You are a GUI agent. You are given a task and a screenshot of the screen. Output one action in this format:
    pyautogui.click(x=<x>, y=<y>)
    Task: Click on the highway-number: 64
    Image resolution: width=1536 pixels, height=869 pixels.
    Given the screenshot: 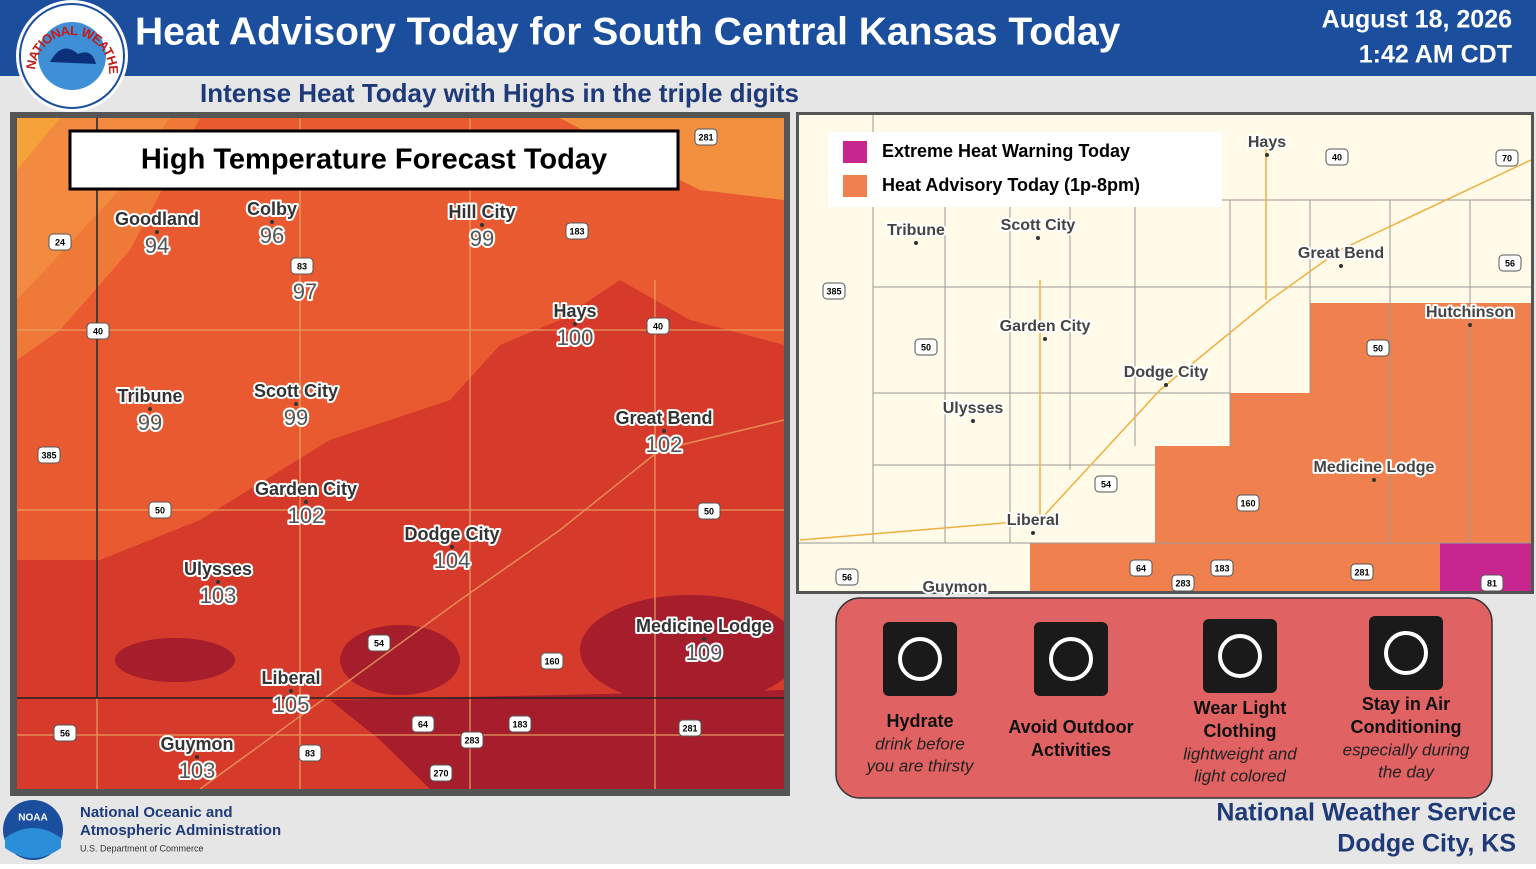 What is the action you would take?
    pyautogui.click(x=423, y=724)
    